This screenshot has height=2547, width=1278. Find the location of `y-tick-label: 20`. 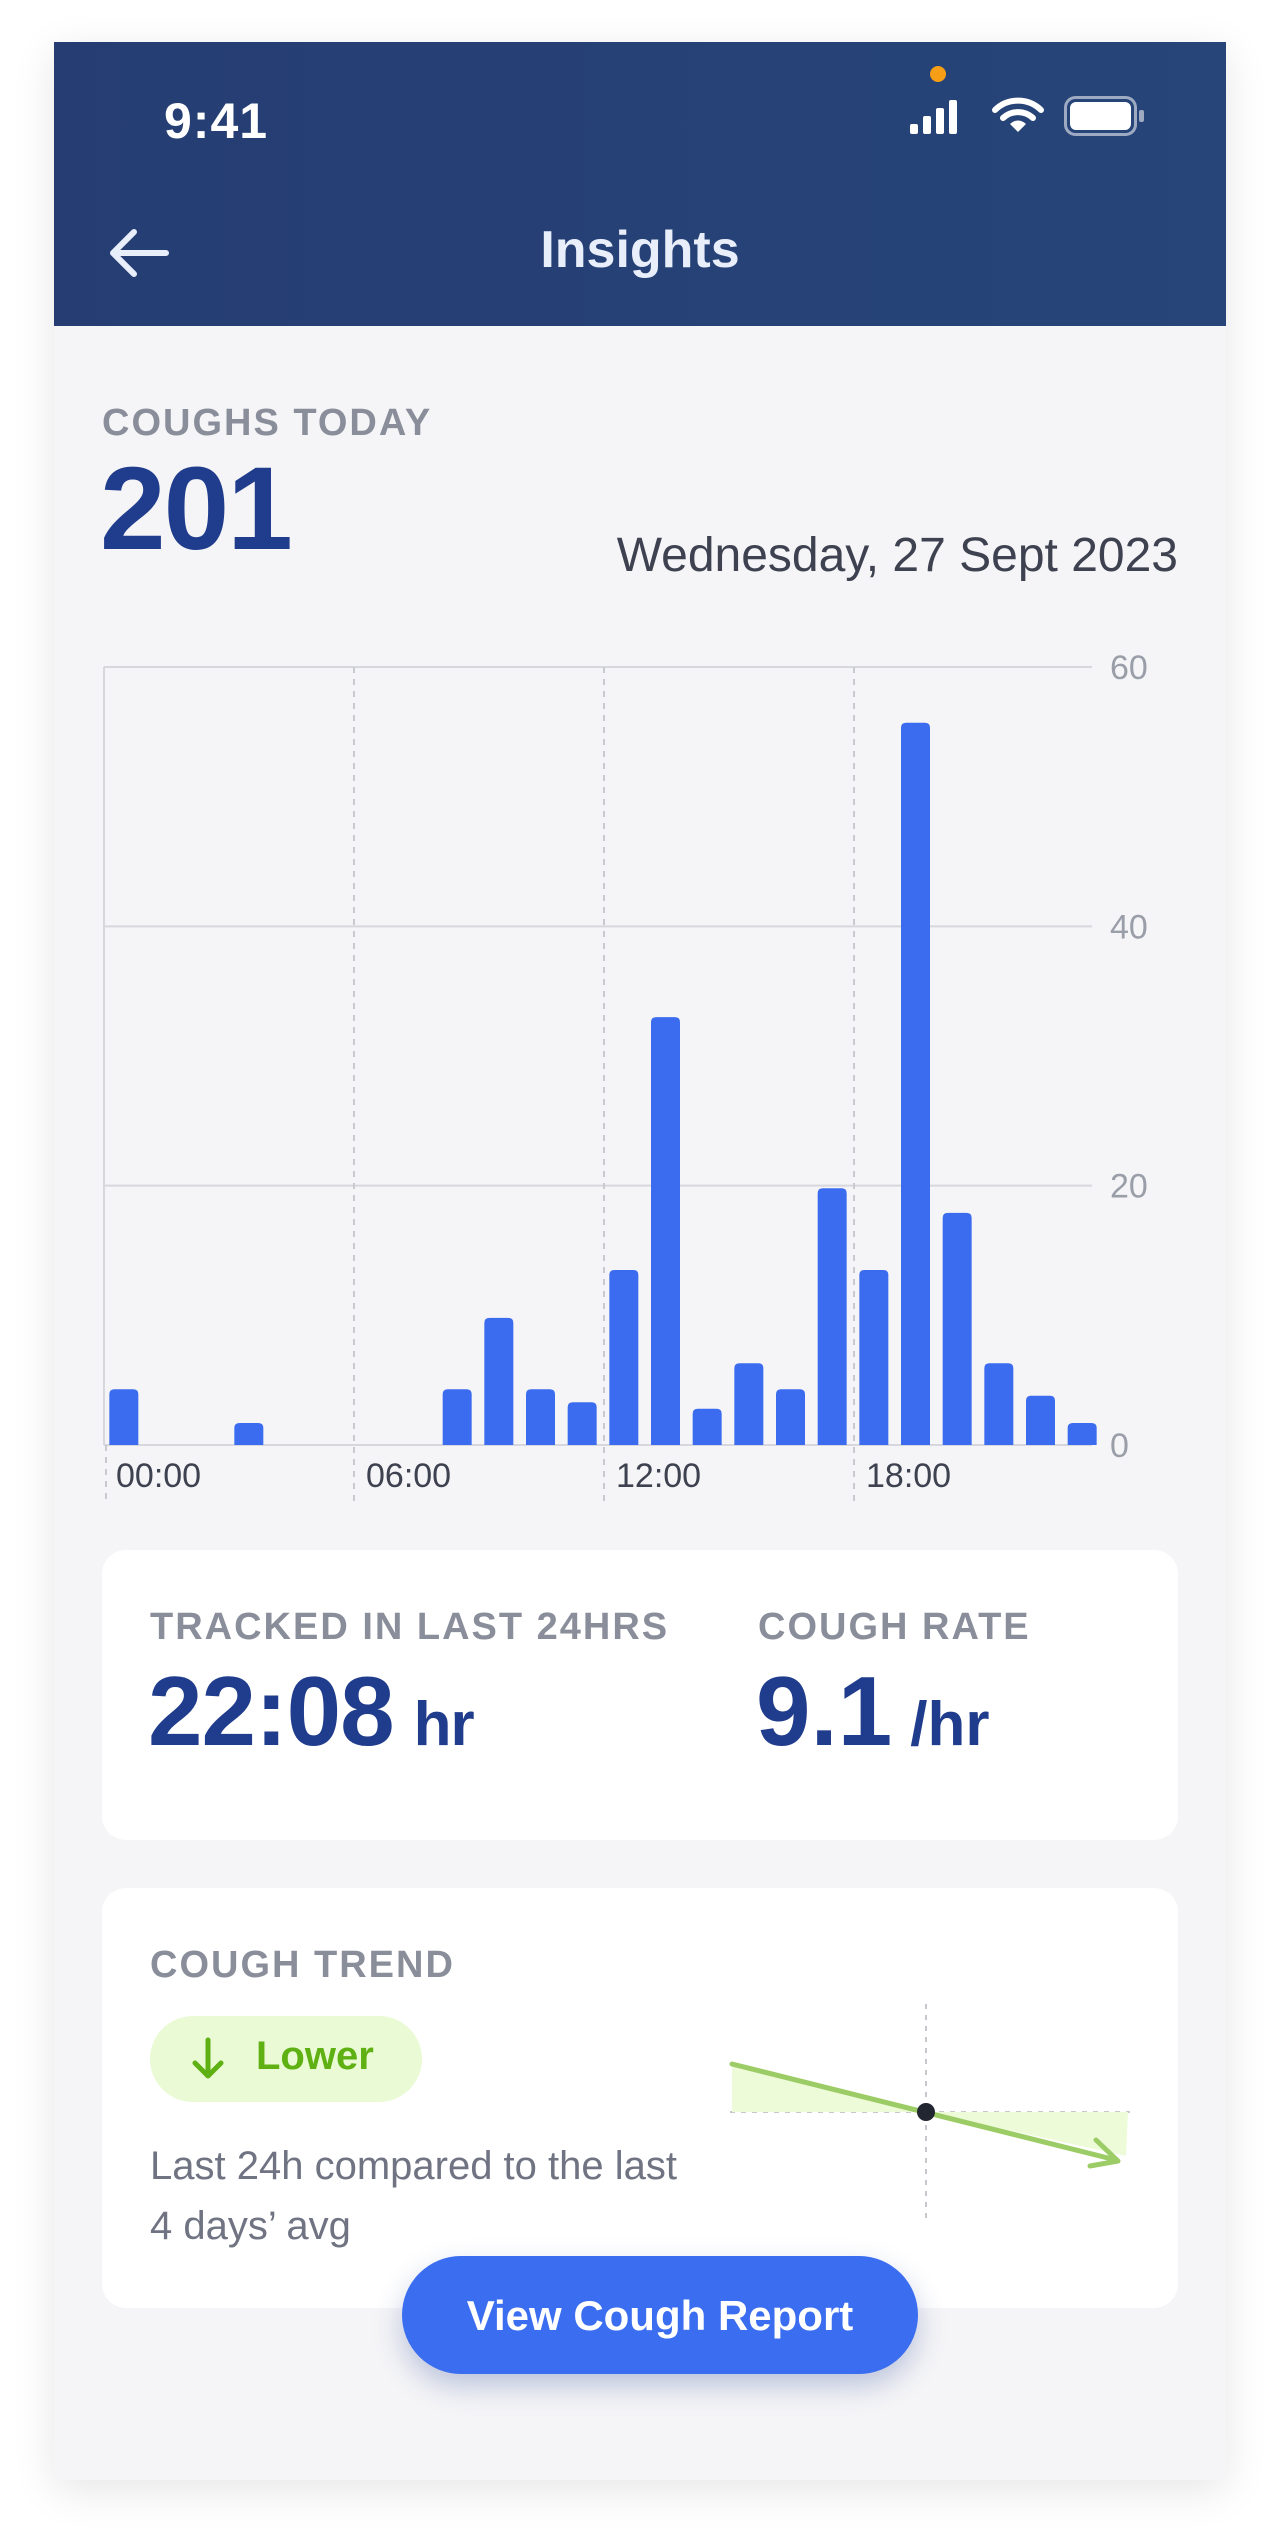

y-tick-label: 20 is located at coordinates (1129, 1187).